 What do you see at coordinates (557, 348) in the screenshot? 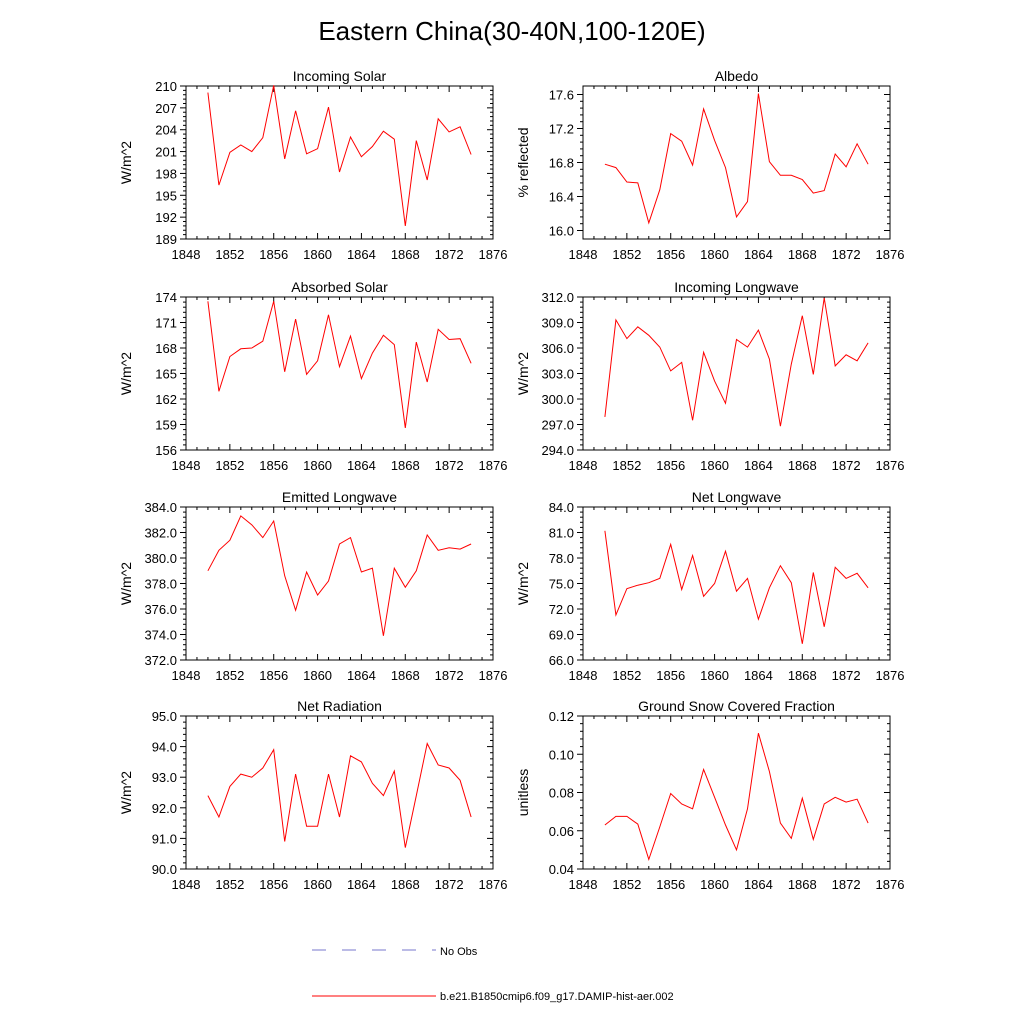
I see `y-tick-label: 306.0` at bounding box center [557, 348].